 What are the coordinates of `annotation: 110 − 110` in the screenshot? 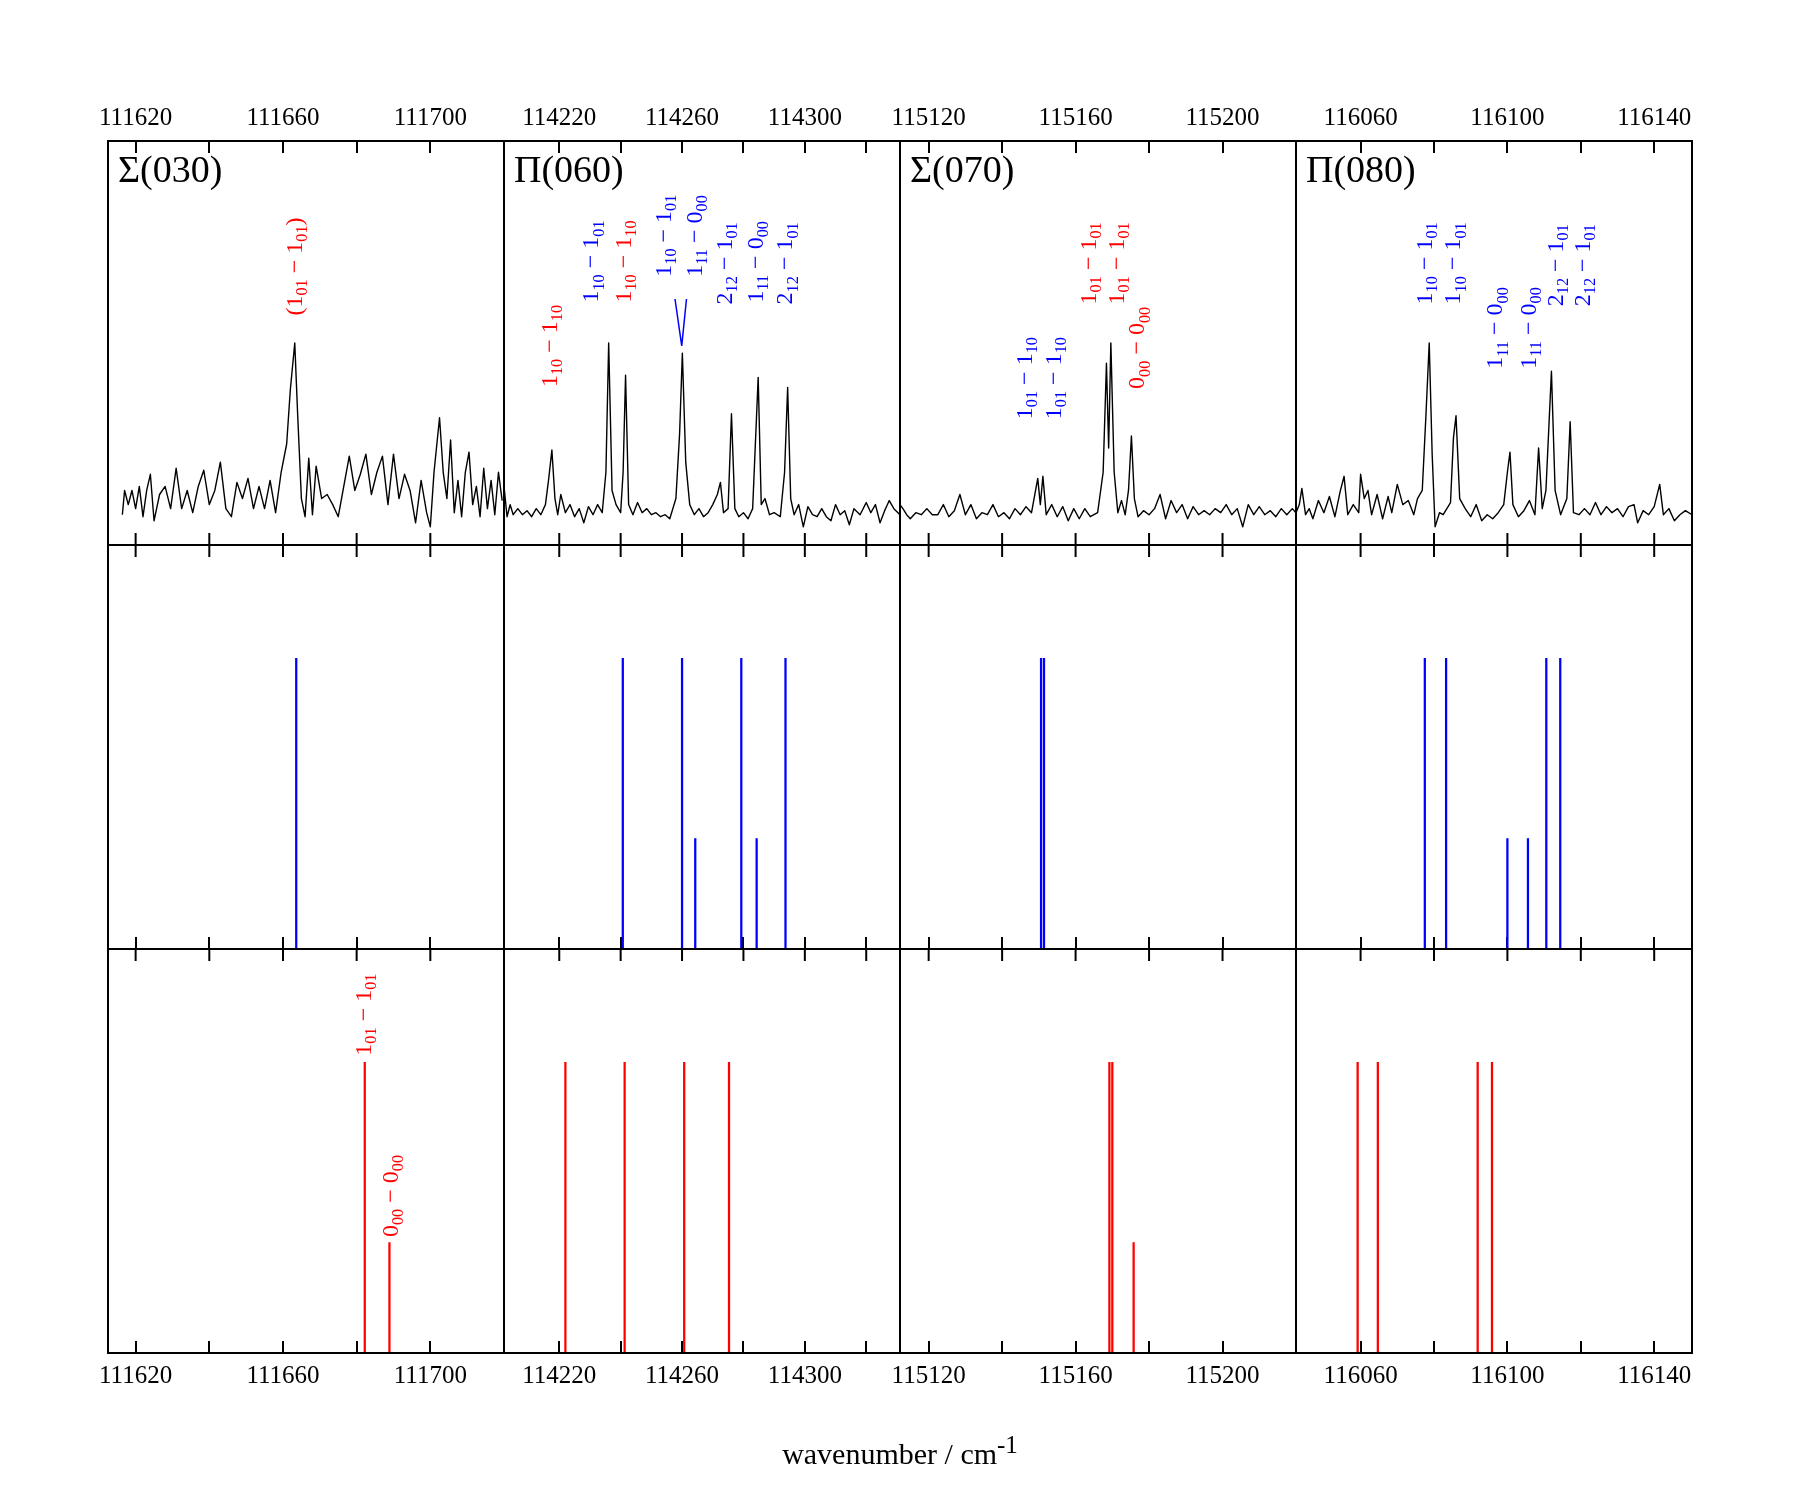 It's located at (550, 346).